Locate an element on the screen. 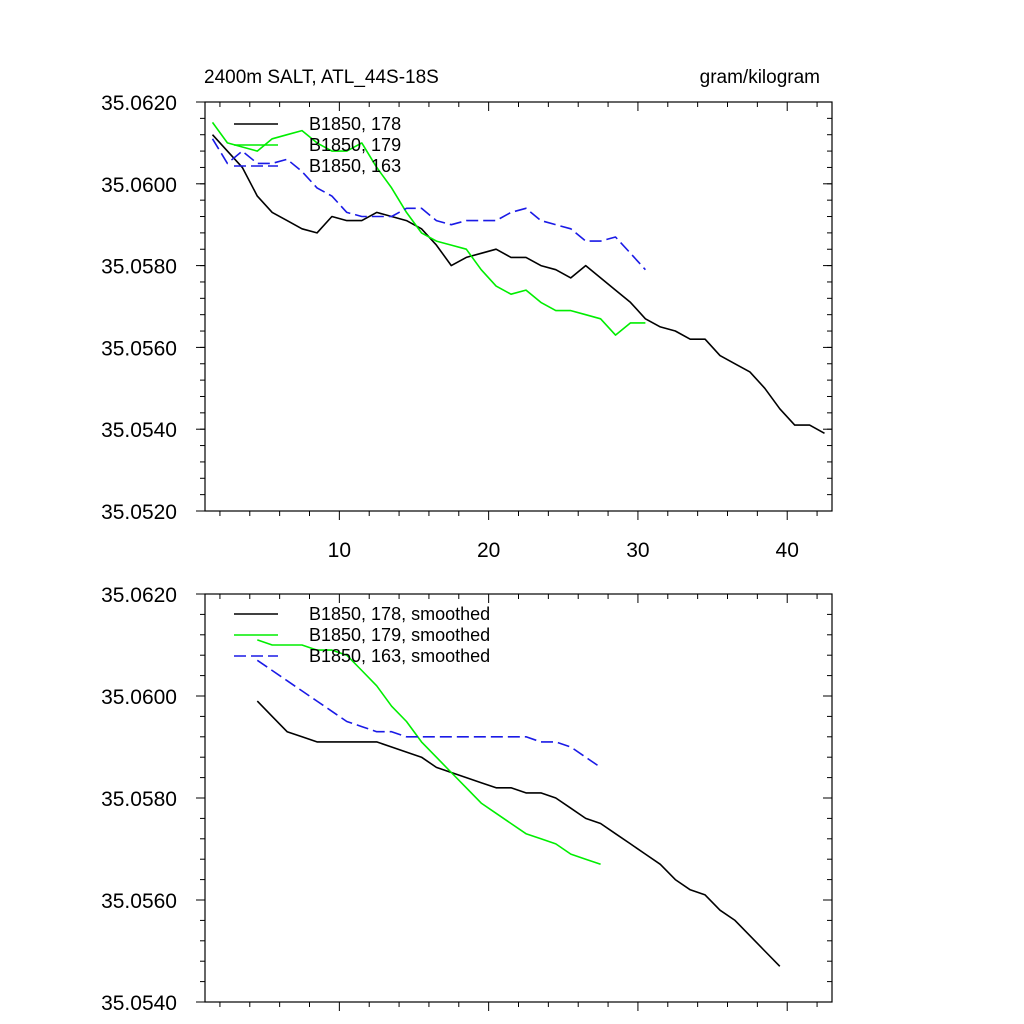 The width and height of the screenshot is (1024, 1024). legend-label-2: B1850, 179 is located at coordinates (355, 145).